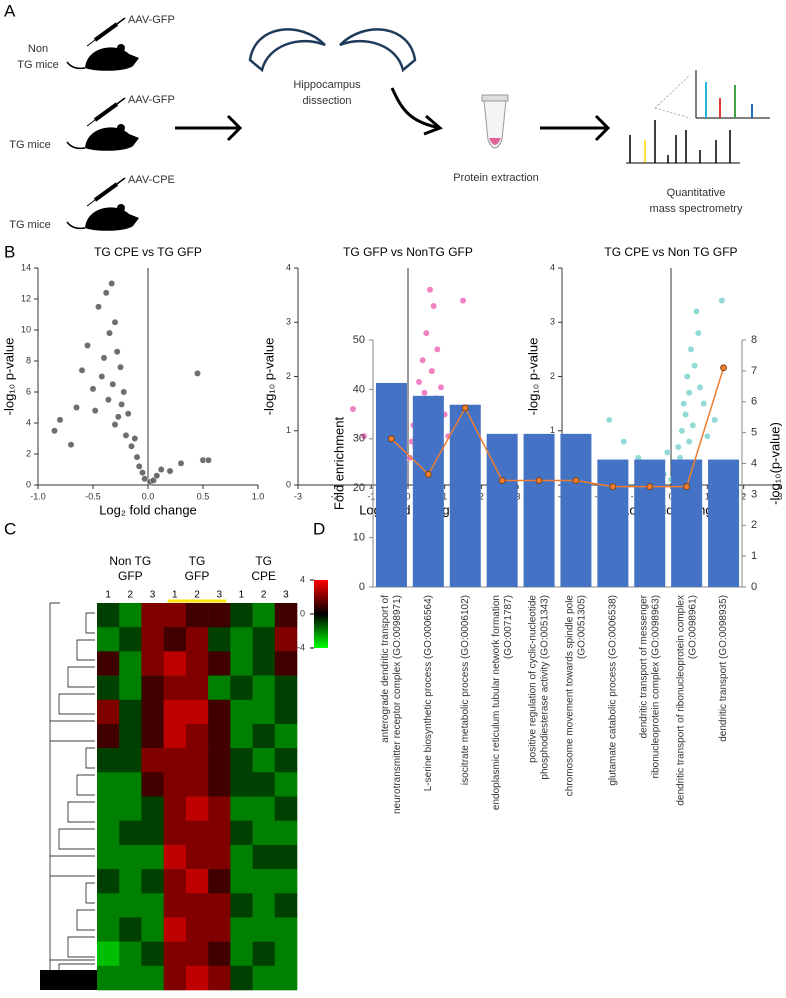  I want to click on y-axis-label: Fold enrichment, so click(338, 464).